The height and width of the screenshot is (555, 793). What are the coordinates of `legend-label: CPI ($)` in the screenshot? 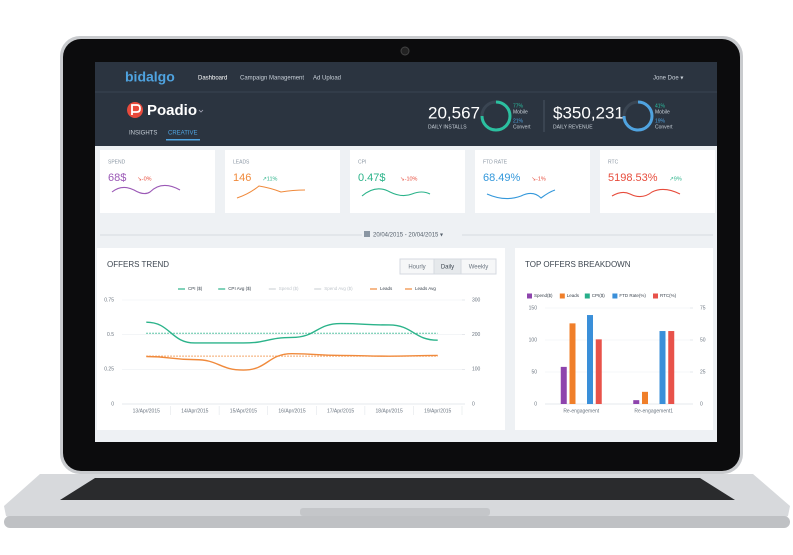 It's located at (195, 288).